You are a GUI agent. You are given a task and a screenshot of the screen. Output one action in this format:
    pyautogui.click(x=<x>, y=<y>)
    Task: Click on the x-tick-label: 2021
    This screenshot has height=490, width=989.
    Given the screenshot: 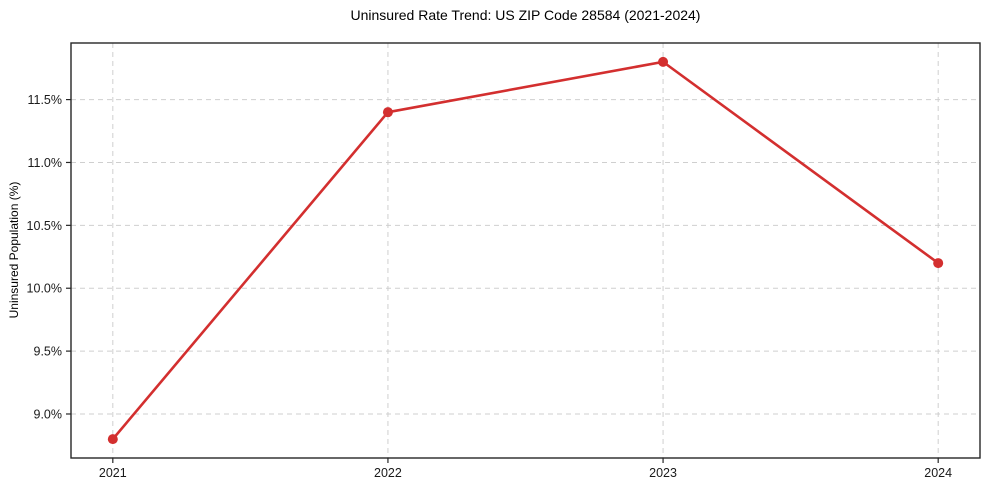 What is the action you would take?
    pyautogui.click(x=113, y=473)
    